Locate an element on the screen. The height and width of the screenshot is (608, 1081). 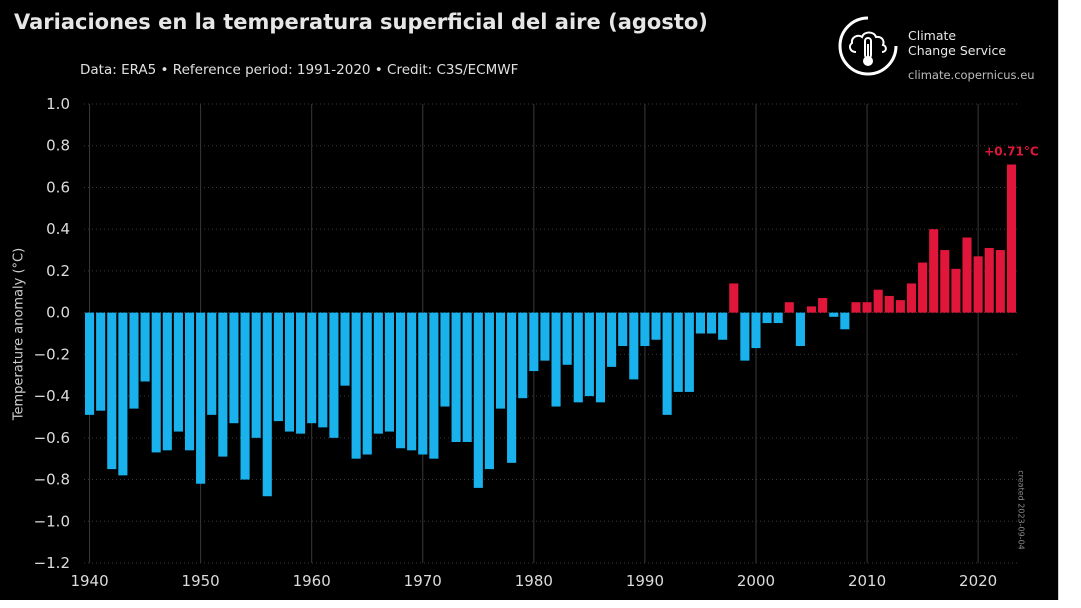
x-tick-label: 1970 is located at coordinates (423, 581).